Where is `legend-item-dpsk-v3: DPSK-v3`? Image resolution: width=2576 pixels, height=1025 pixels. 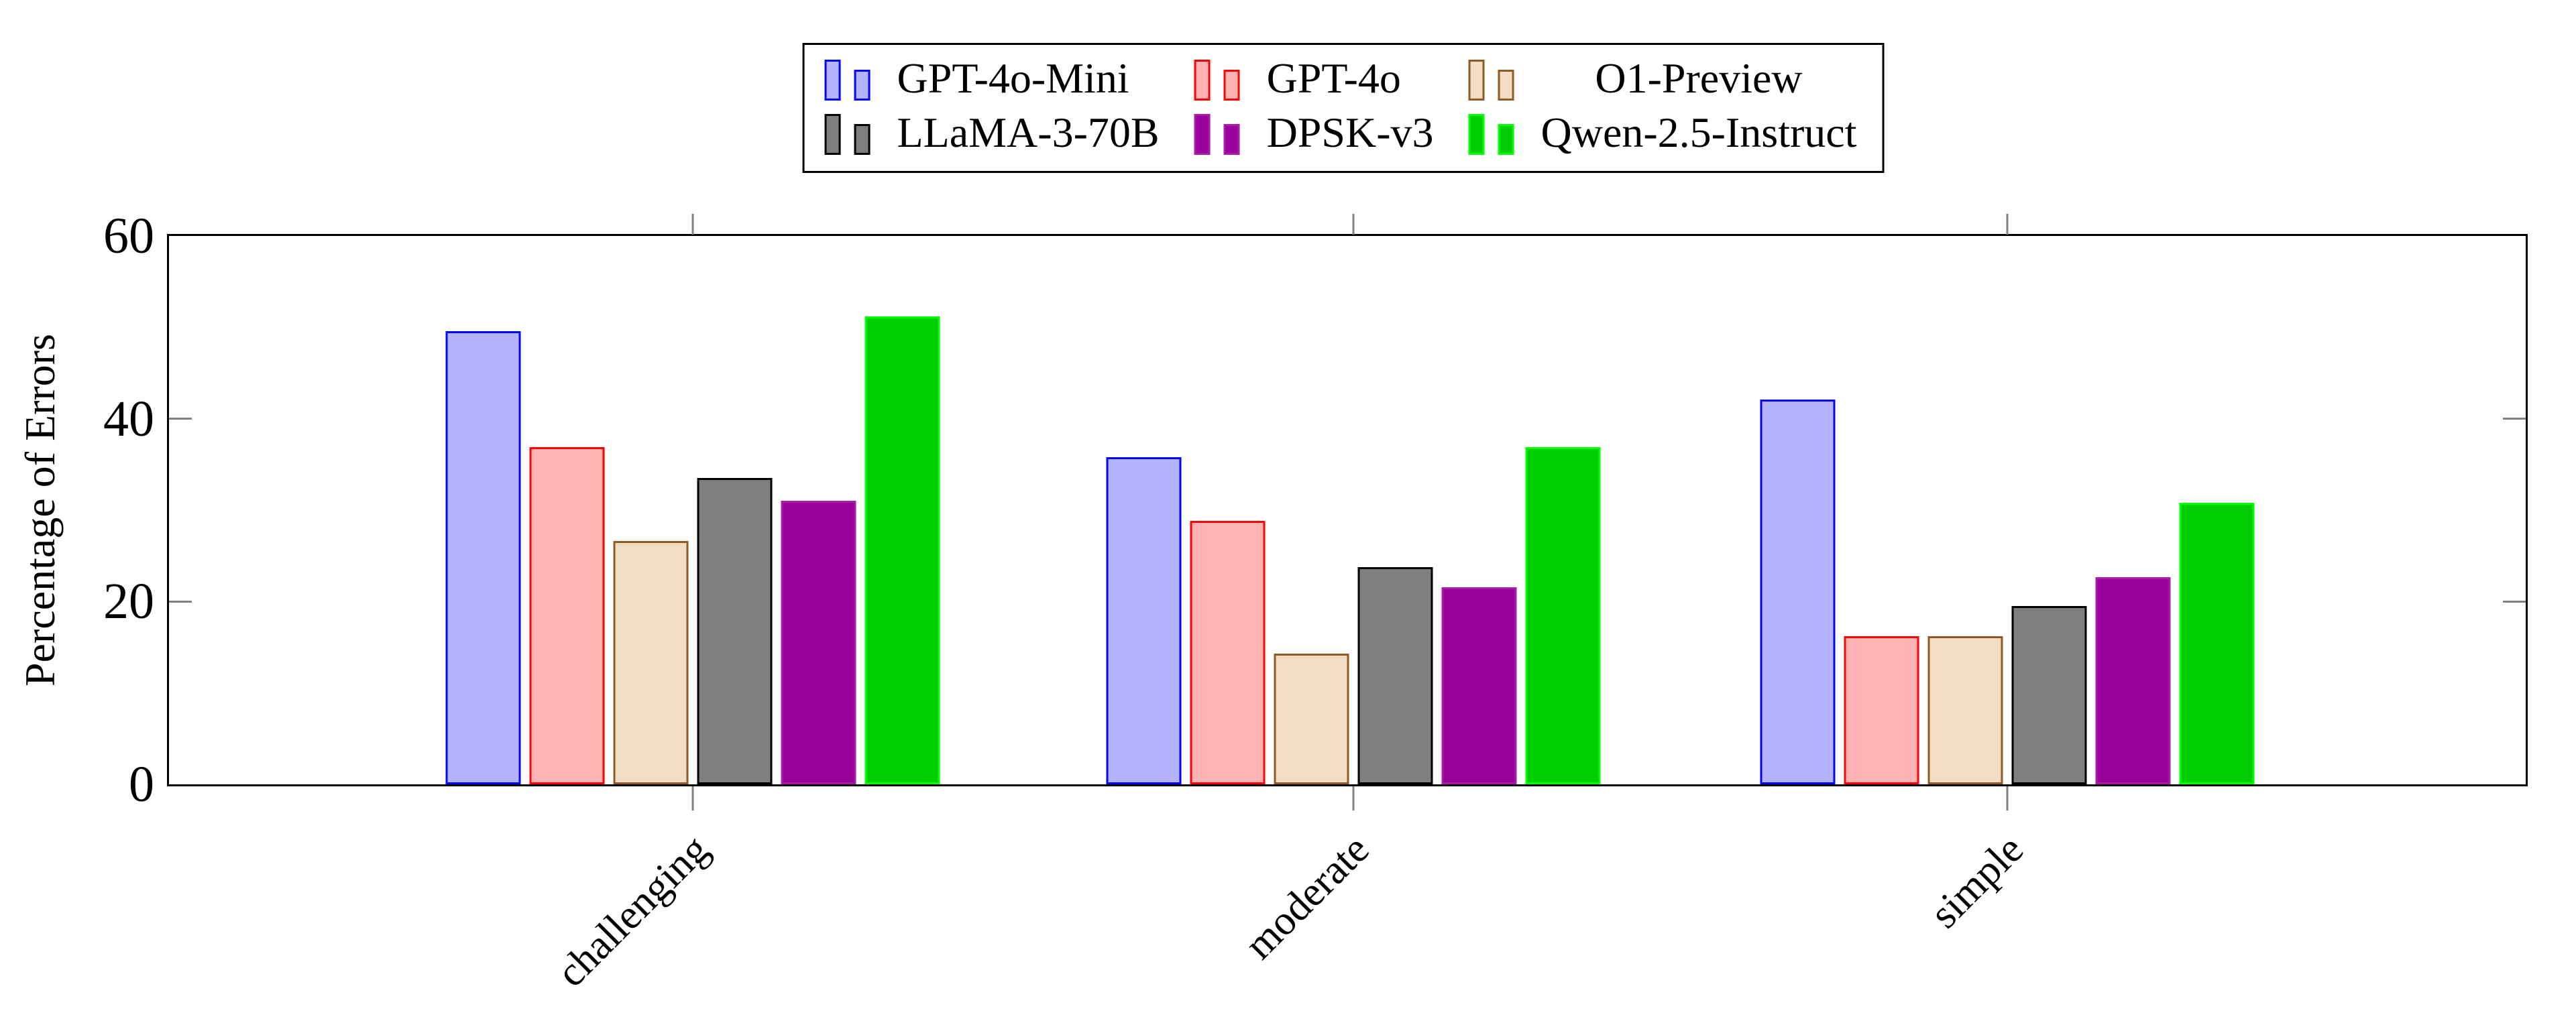
legend-item-dpsk-v3: DPSK-v3 is located at coordinates (1314, 132).